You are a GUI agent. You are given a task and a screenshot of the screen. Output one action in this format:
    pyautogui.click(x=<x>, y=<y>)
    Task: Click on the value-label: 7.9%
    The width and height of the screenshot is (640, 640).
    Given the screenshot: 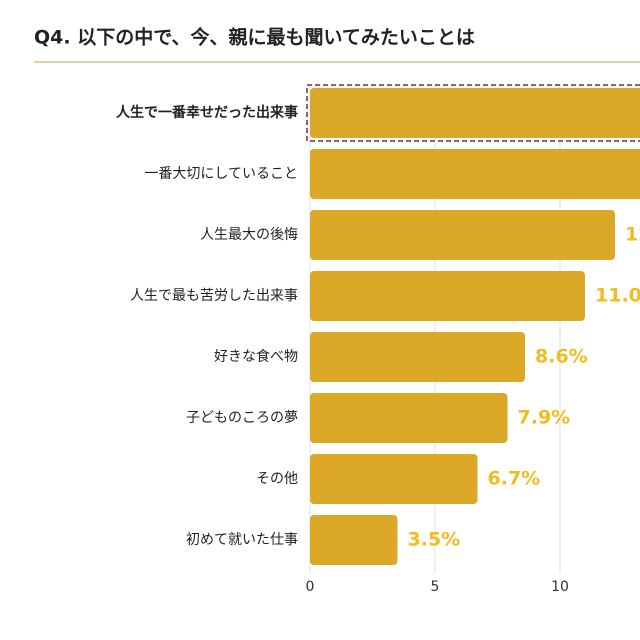 What is the action you would take?
    pyautogui.click(x=544, y=418)
    